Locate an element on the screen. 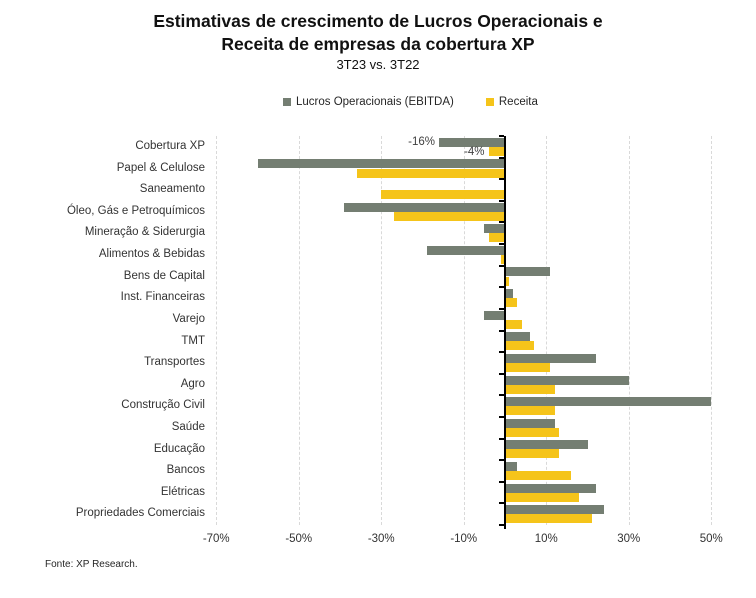 This screenshot has width=756, height=598. legend-label: Receita is located at coordinates (518, 102).